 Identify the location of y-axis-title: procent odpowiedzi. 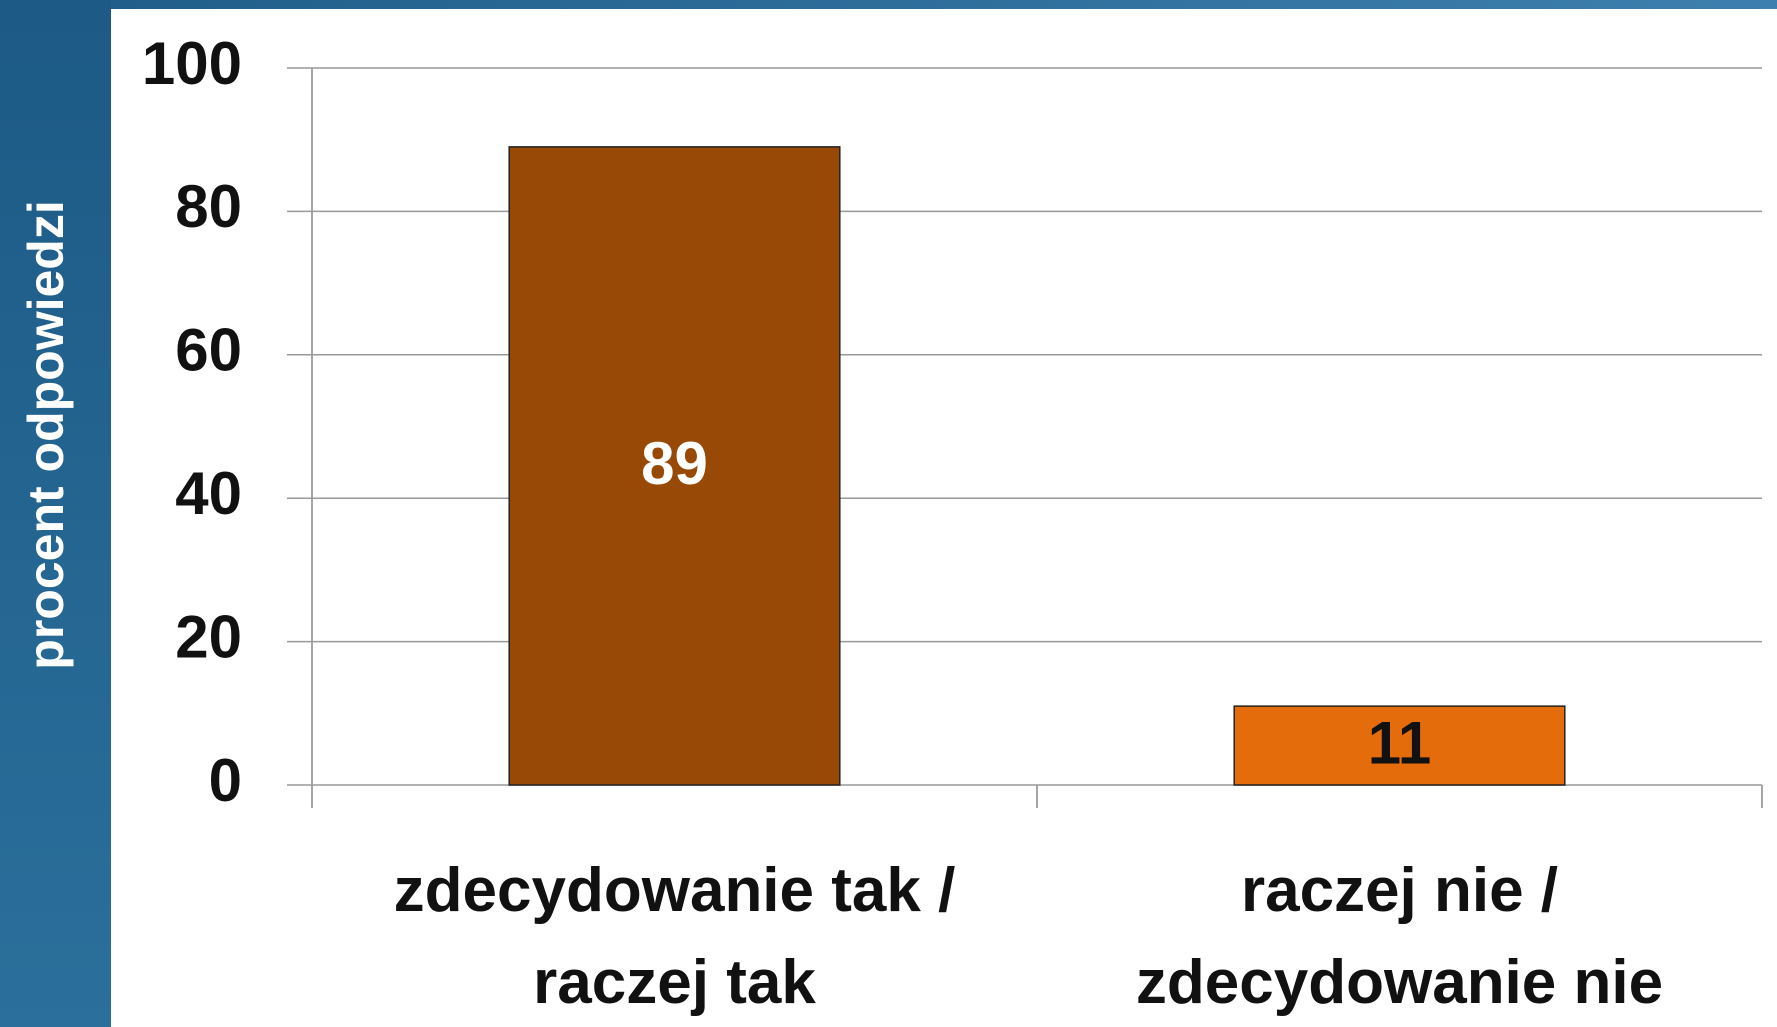
(46, 434).